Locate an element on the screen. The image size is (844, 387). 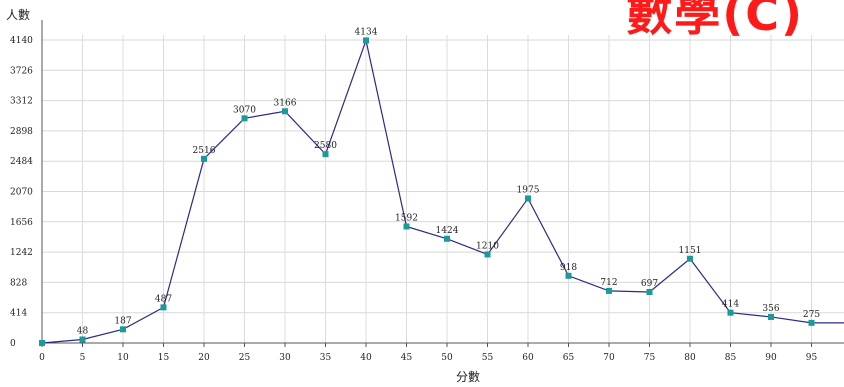
x-tick-label: 30 is located at coordinates (285, 358).